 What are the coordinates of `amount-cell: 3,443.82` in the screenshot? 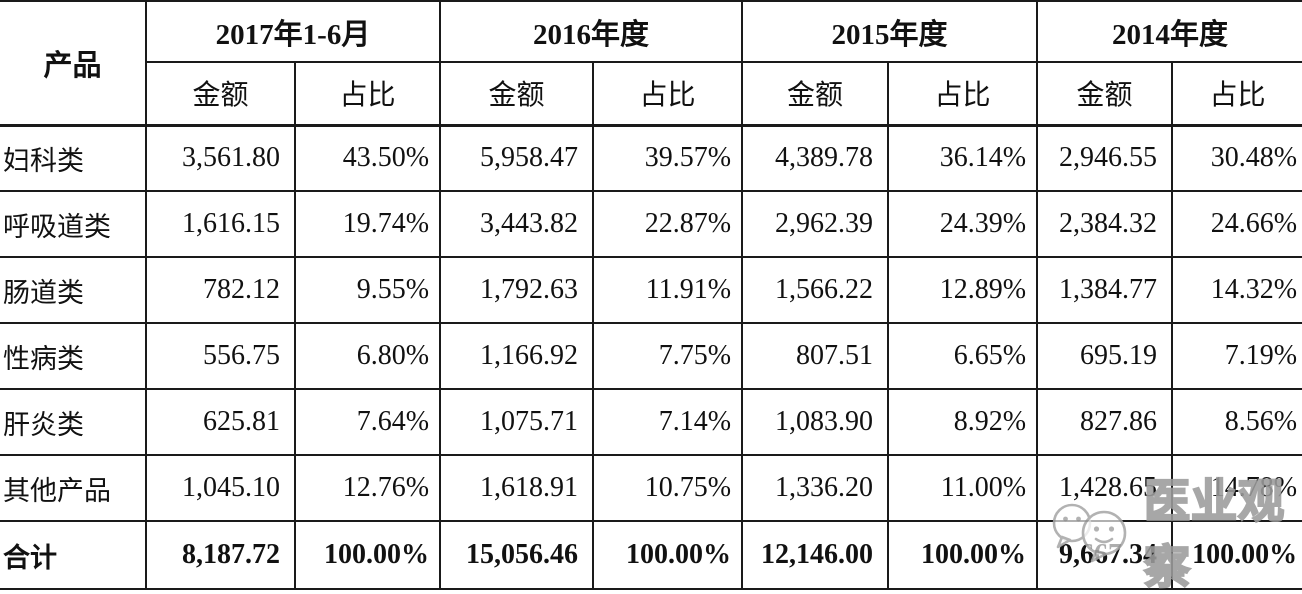 It's located at (517, 224).